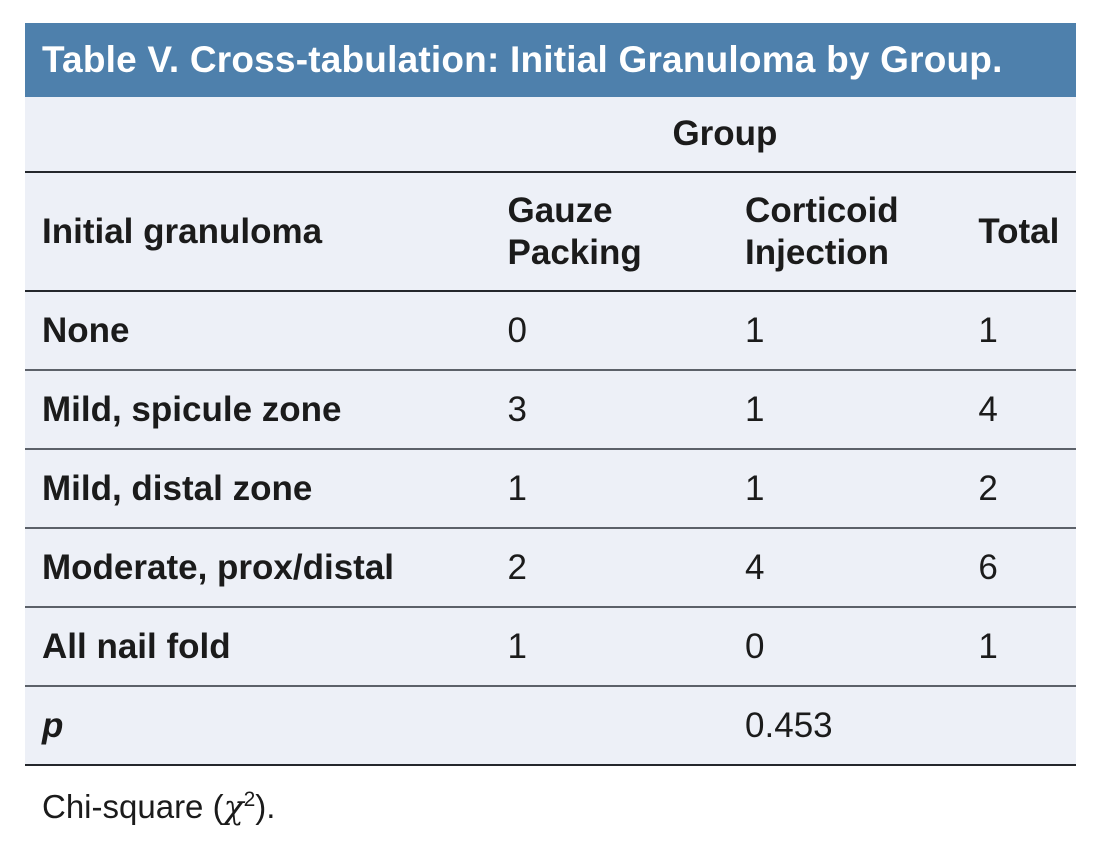 The height and width of the screenshot is (841, 1112). I want to click on cell-corticoid: 4, so click(844, 568).